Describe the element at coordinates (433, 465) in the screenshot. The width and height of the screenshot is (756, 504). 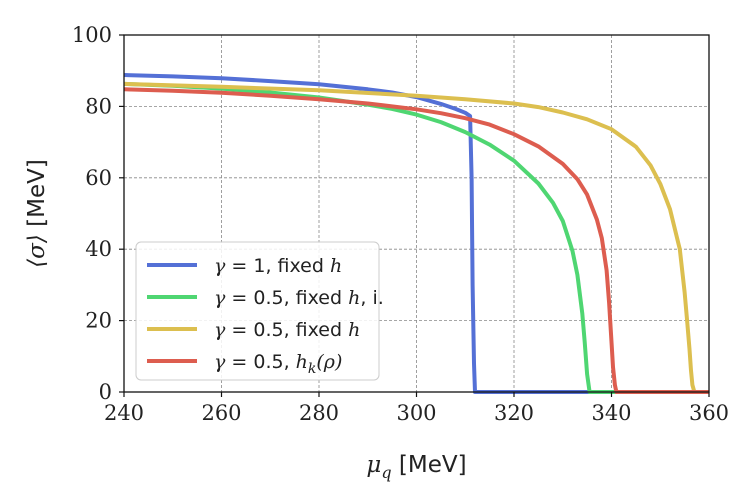
I see `x-axis-unit-text: [MeV]` at that location.